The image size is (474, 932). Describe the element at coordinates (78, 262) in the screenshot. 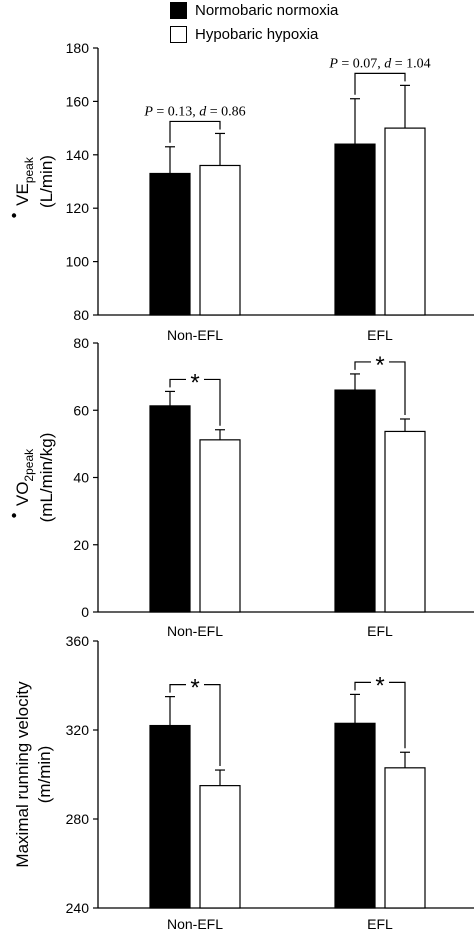

I see `y-tick-label: 100` at that location.